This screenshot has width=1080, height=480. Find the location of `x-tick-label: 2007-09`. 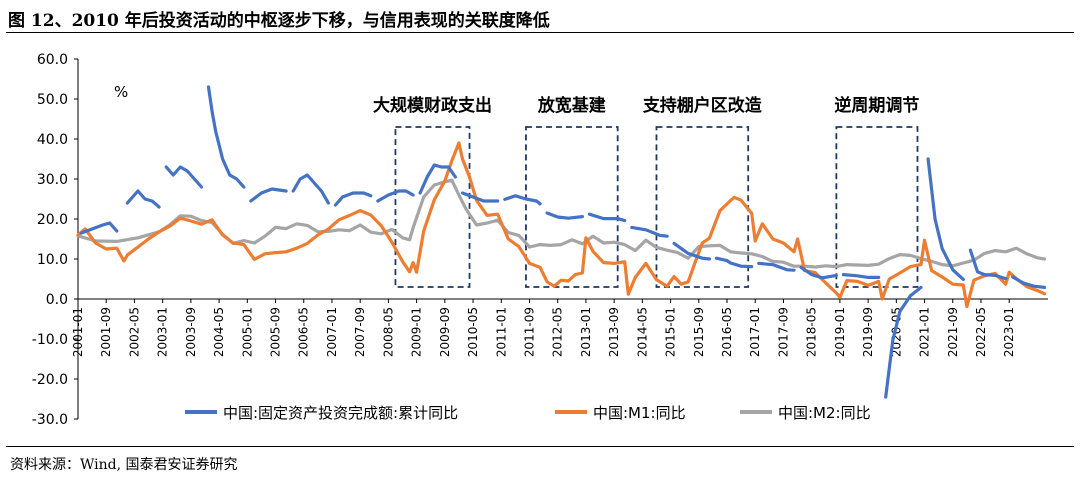

x-tick-label: 2007-09 is located at coordinates (360, 332).